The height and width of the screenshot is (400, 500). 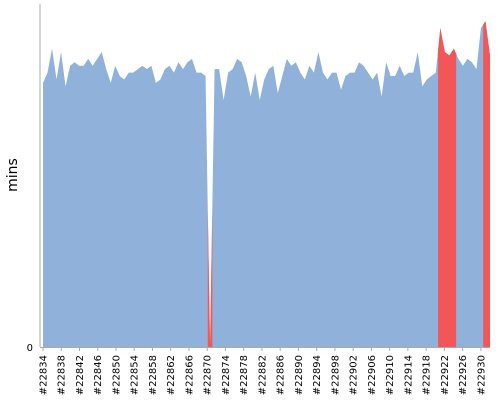 What do you see at coordinates (30, 348) in the screenshot?
I see `y-tick-label: 0` at bounding box center [30, 348].